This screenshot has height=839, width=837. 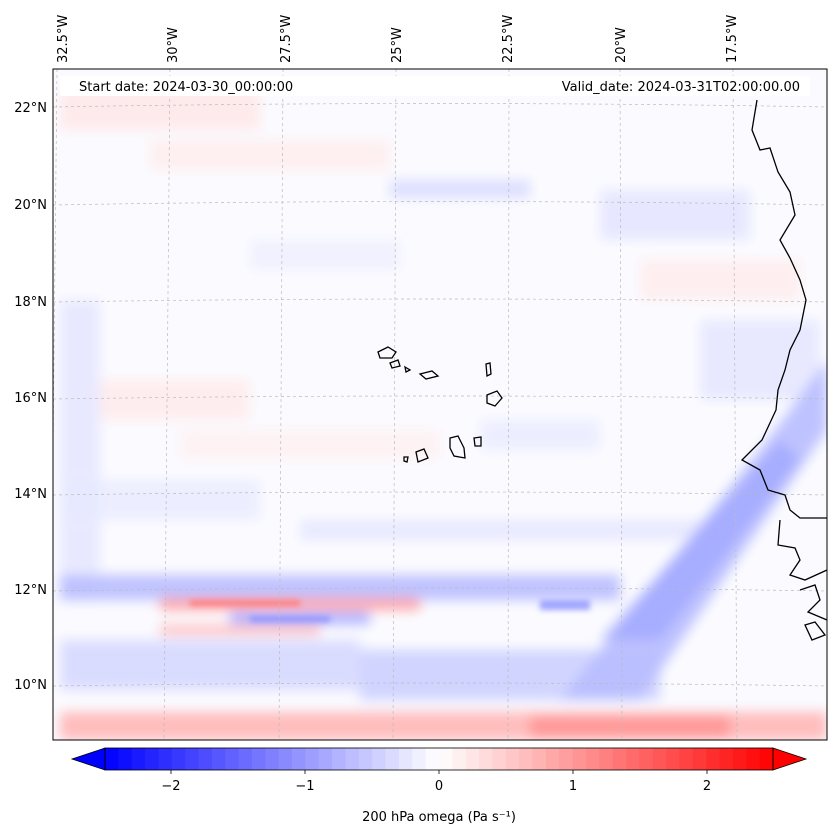 What do you see at coordinates (732, 39) in the screenshot?
I see `lon-label: 17.5°W` at bounding box center [732, 39].